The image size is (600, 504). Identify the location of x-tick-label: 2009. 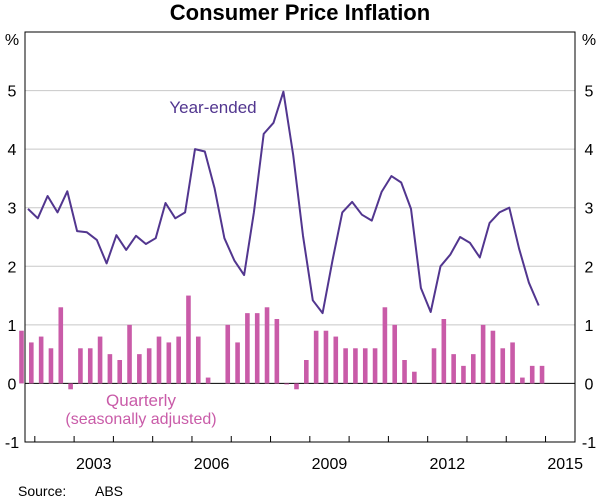
(330, 464).